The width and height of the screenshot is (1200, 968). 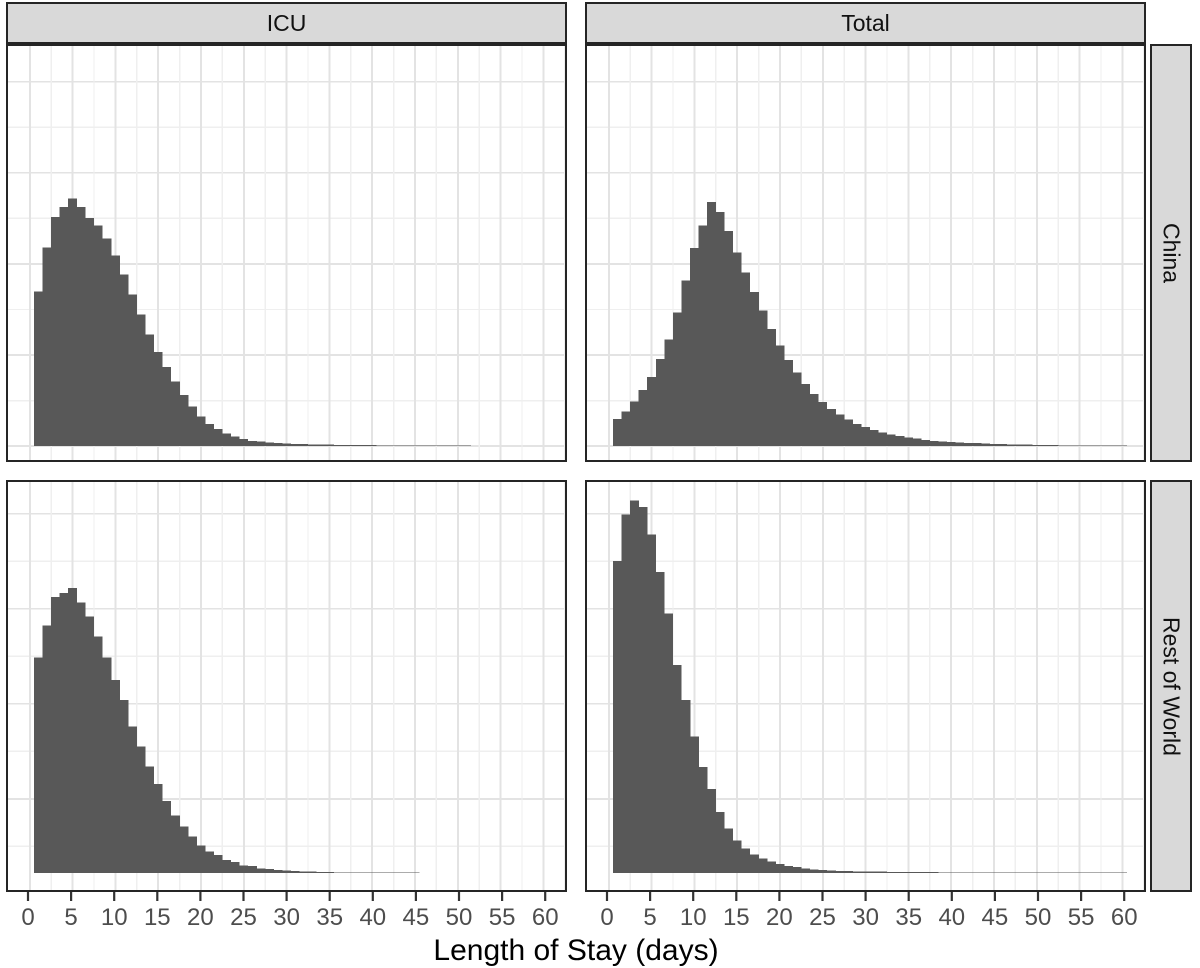 I want to click on facet-strip-total-label: Total, so click(x=865, y=22).